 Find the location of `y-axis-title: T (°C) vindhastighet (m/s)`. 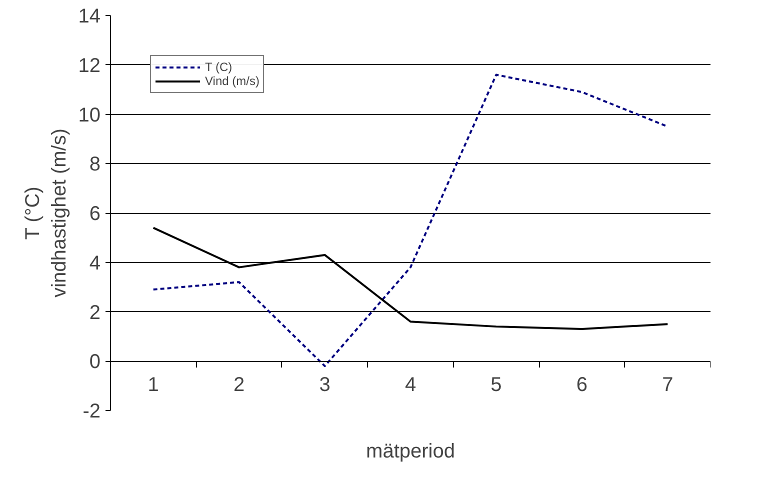

y-axis-title: T (°C) vindhastighet (m/s) is located at coordinates (46, 213).